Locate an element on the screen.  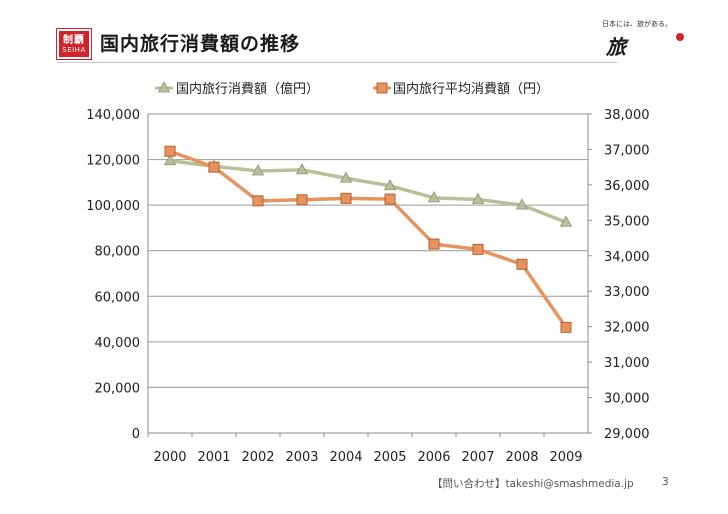
x-tick-label: 2007 is located at coordinates (477, 457).